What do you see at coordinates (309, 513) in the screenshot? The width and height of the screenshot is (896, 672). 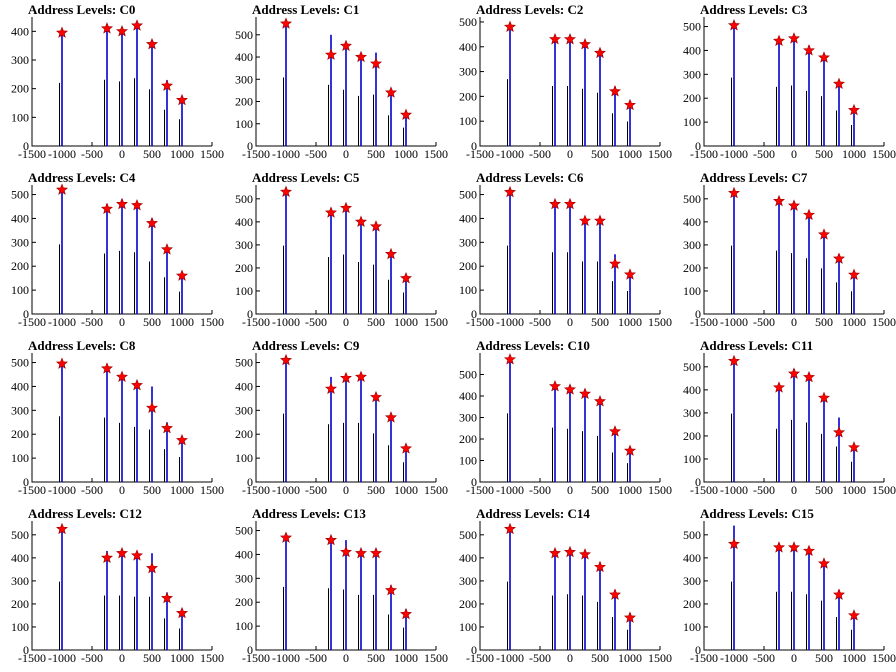 I see `chart-title: Address Levels: C13` at bounding box center [309, 513].